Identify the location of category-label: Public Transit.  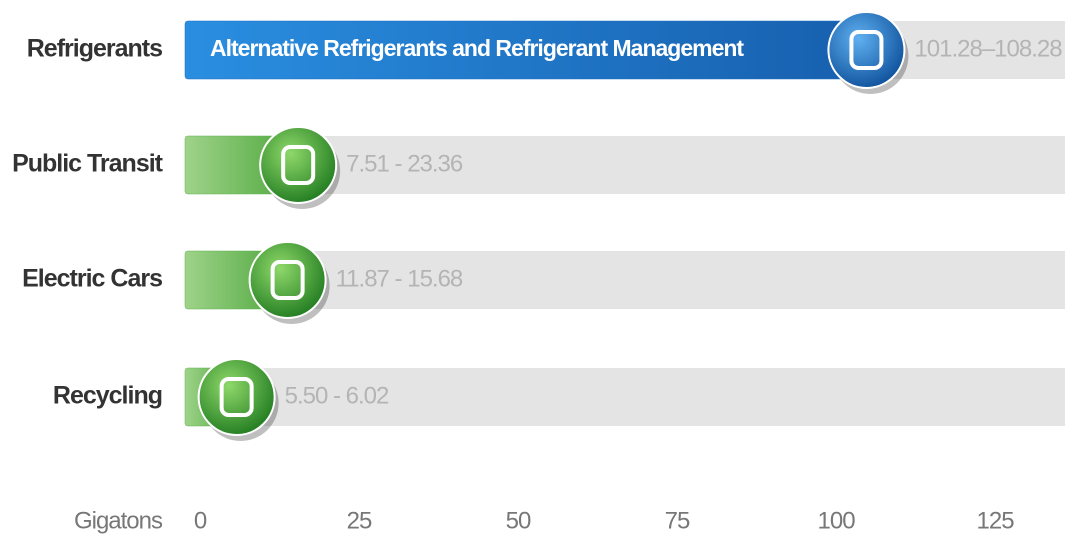
(88, 164).